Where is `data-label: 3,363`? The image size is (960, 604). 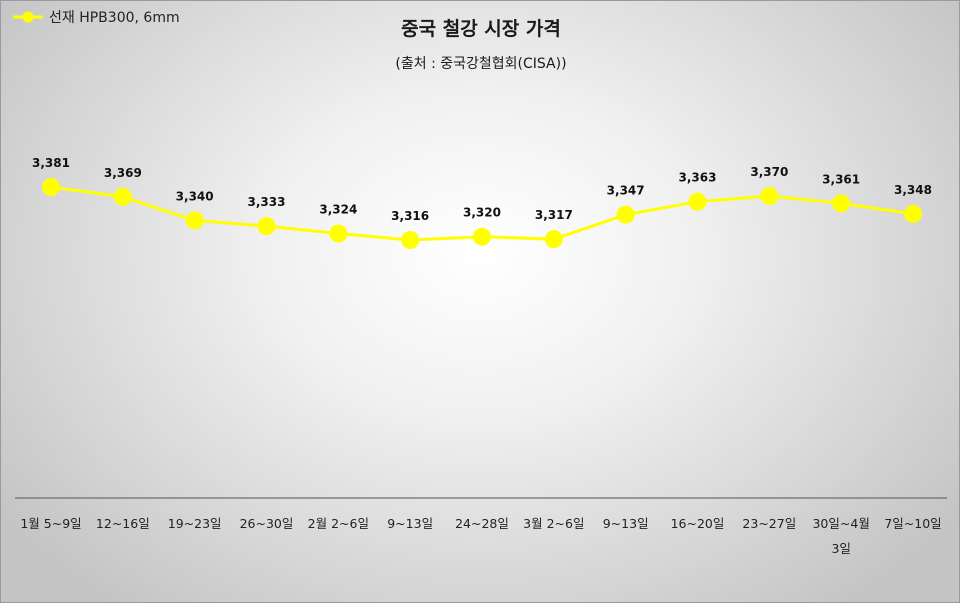
data-label: 3,363 is located at coordinates (698, 178).